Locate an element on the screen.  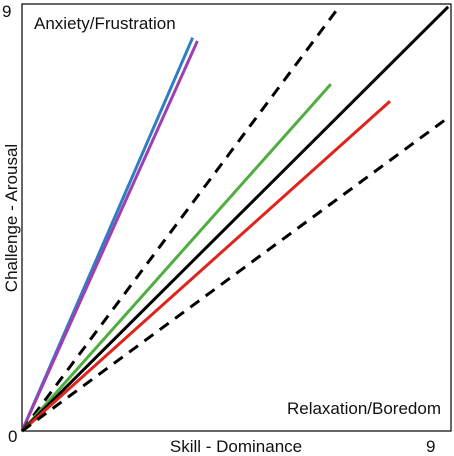
tick-label-x-max: 9 is located at coordinates (430, 446).